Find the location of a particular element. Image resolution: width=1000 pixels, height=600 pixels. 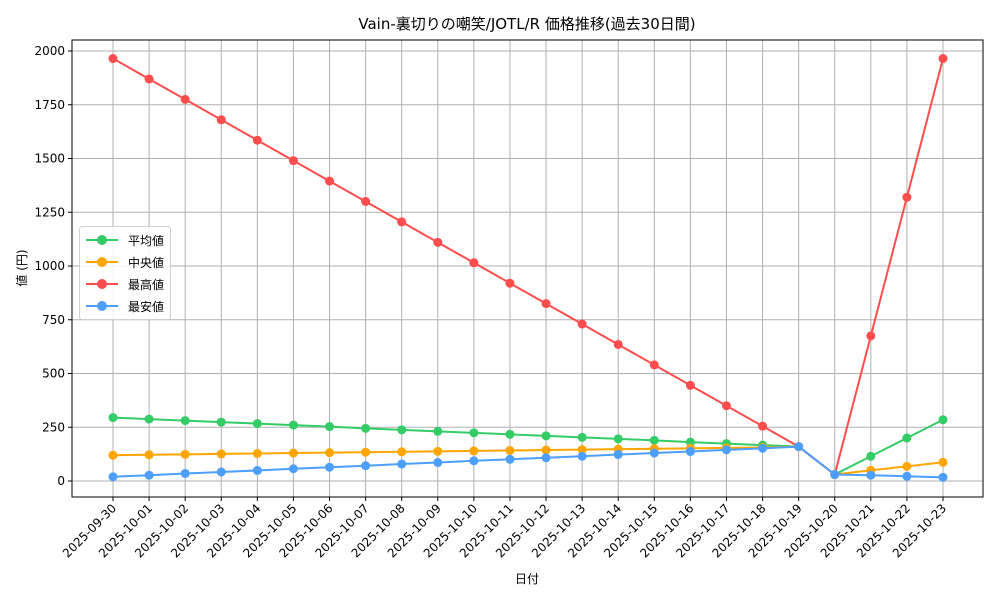

y-axis-label: 値 (円) is located at coordinates (21, 267).